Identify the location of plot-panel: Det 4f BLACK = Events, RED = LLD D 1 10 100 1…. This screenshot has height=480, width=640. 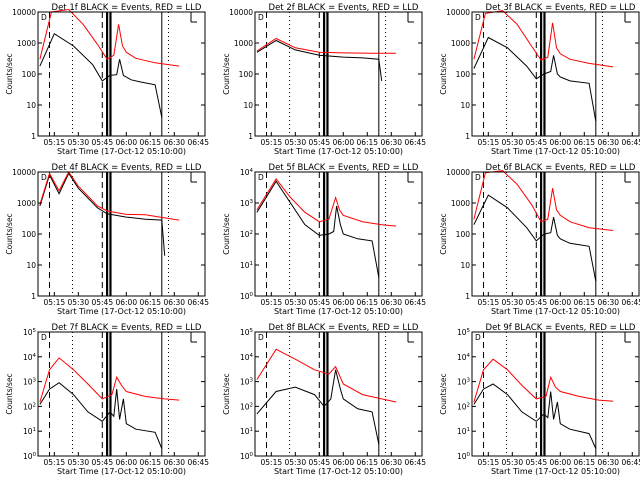
(107, 239).